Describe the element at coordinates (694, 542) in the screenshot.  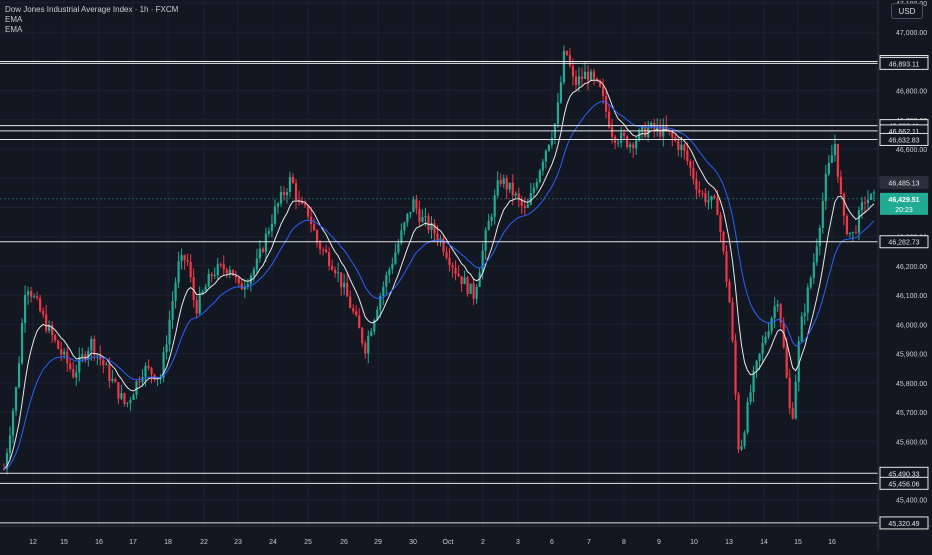
I see `x-tick-label: 10` at that location.